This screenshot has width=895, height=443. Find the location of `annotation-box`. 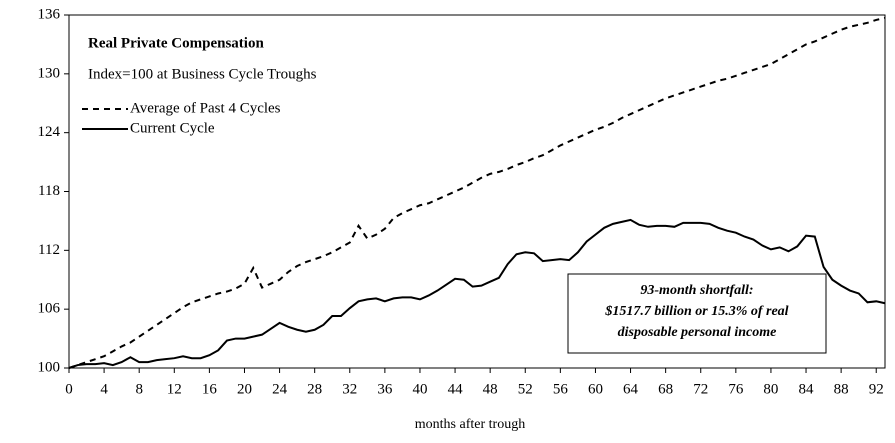

annotation-box is located at coordinates (697, 313).